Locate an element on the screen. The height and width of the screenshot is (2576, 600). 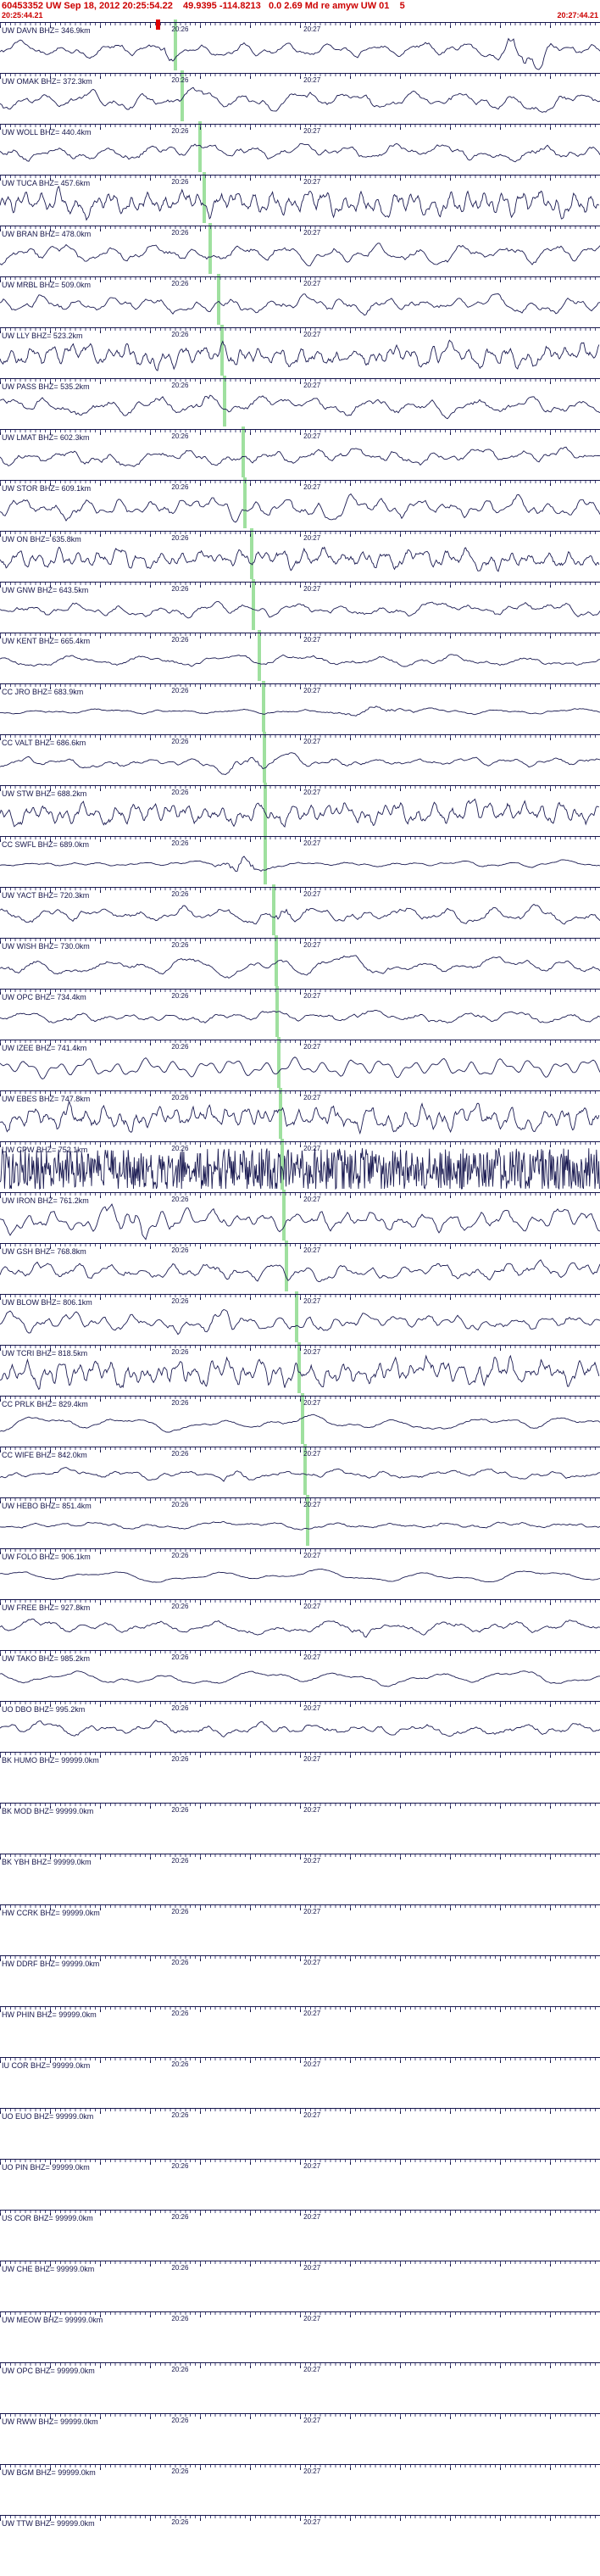
trace-row: 20:26 20:27 UW LMAT BHZ= 602.3km is located at coordinates (300, 452).